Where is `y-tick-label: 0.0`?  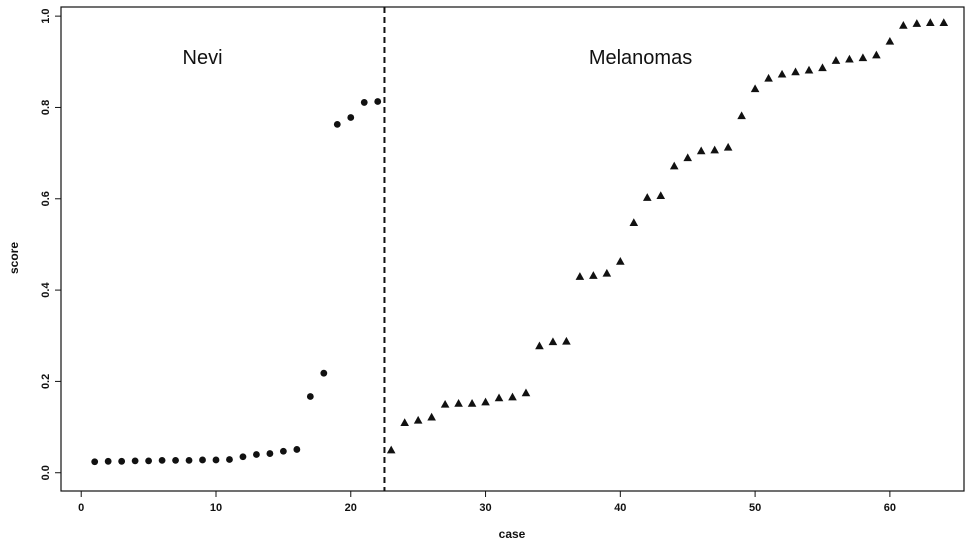 y-tick-label: 0.0 is located at coordinates (46, 472).